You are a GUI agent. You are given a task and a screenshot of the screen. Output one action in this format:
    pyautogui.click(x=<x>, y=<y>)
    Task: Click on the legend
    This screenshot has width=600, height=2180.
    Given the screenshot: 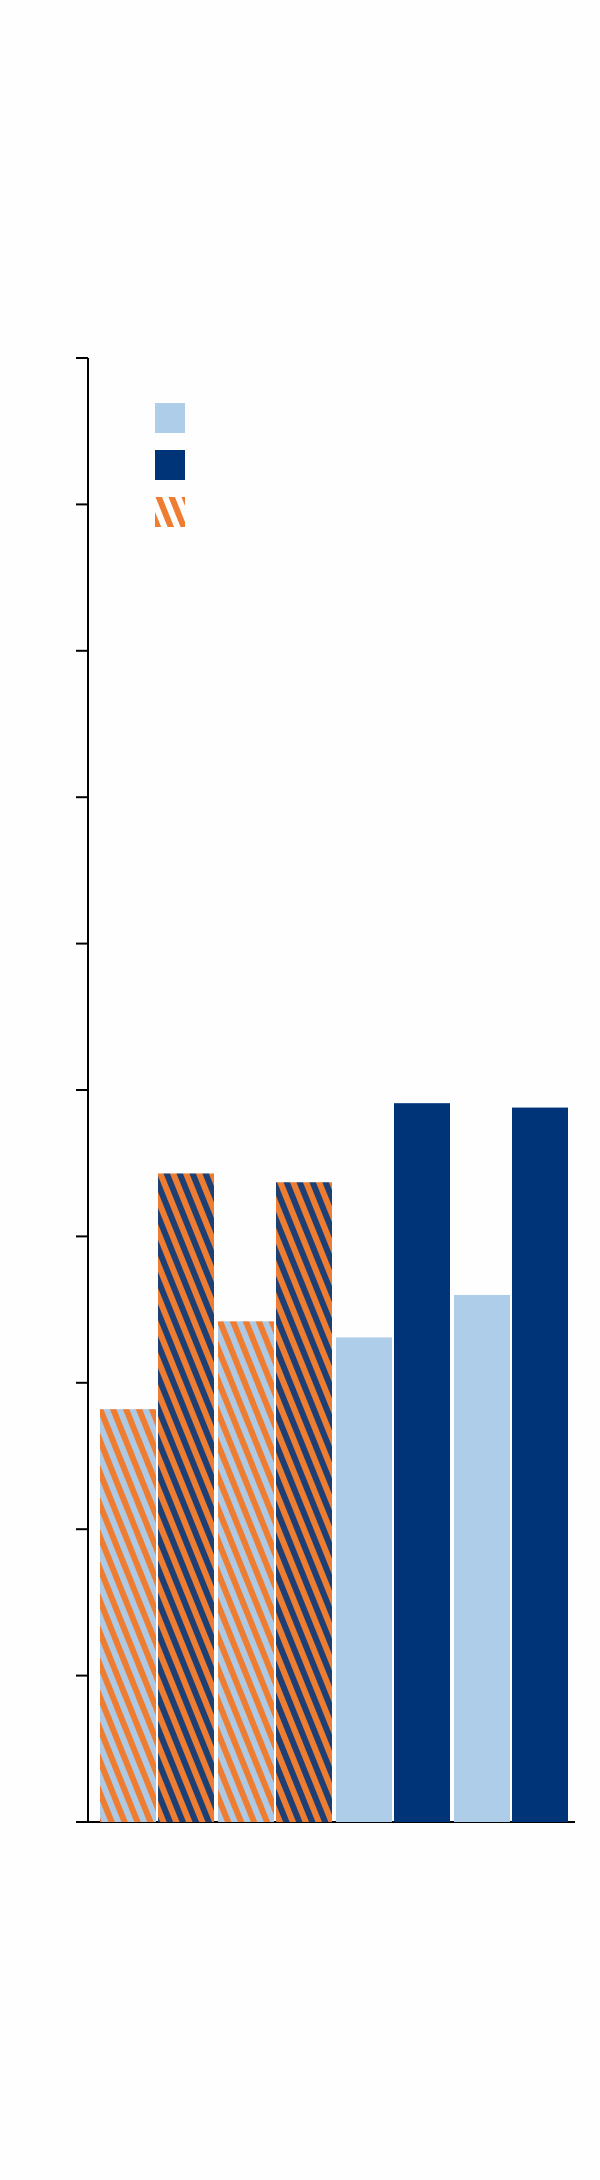 What is the action you would take?
    pyautogui.click(x=170, y=465)
    